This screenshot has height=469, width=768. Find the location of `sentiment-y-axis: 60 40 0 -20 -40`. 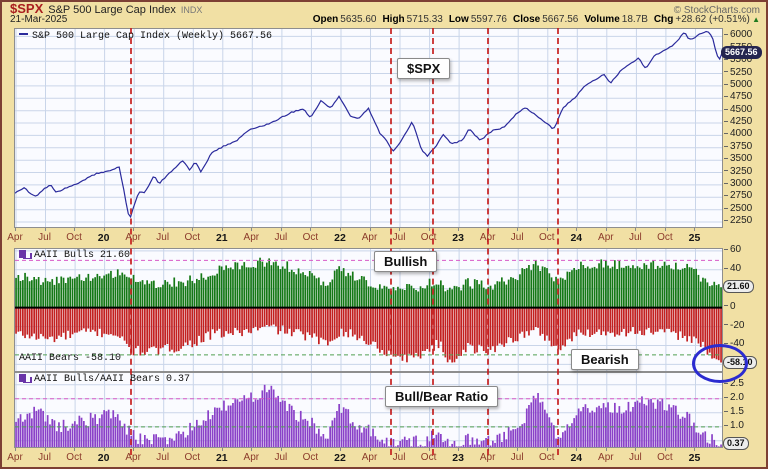

sentiment-y-axis: 60 40 0 -20 -40 is located at coordinates (745, 308).